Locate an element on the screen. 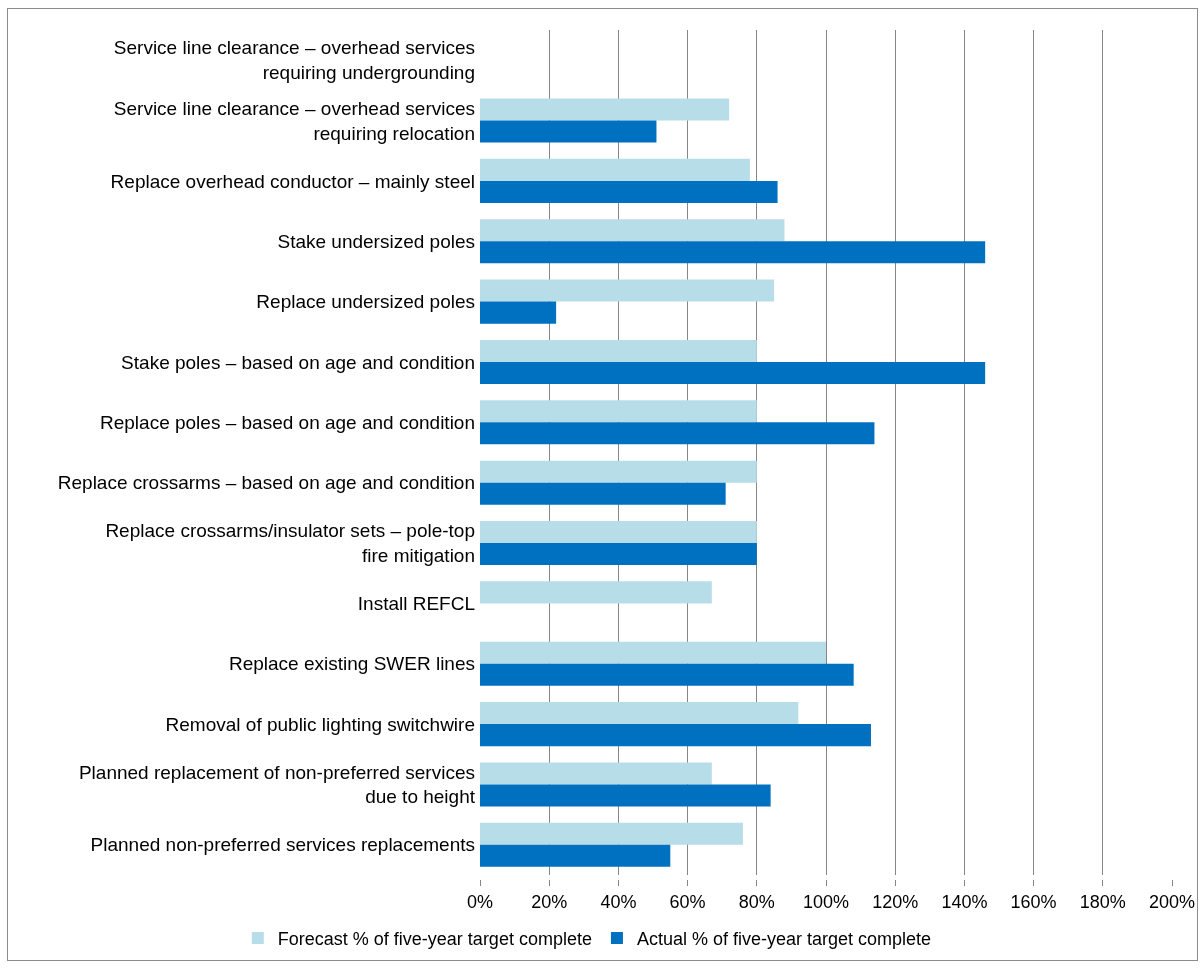  y-tick-label: Replace crossarms/insulator sets – pole-top fire mitigation is located at coordinates (290, 543).